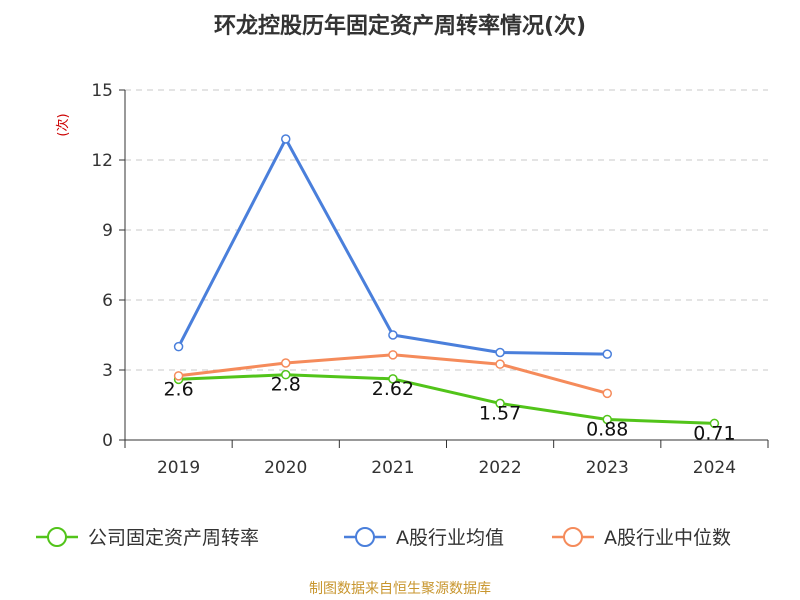 The height and width of the screenshot is (600, 800). I want to click on legend-item-1: A股行业均值, so click(424, 538).